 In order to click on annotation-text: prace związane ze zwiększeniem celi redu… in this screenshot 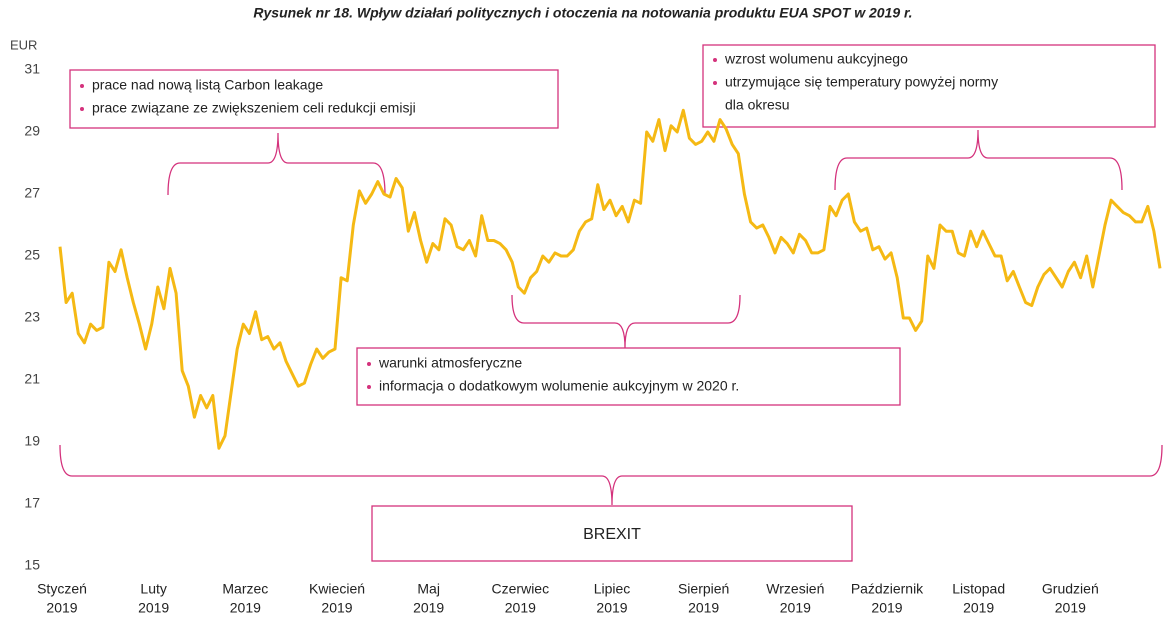, I will do `click(254, 108)`.